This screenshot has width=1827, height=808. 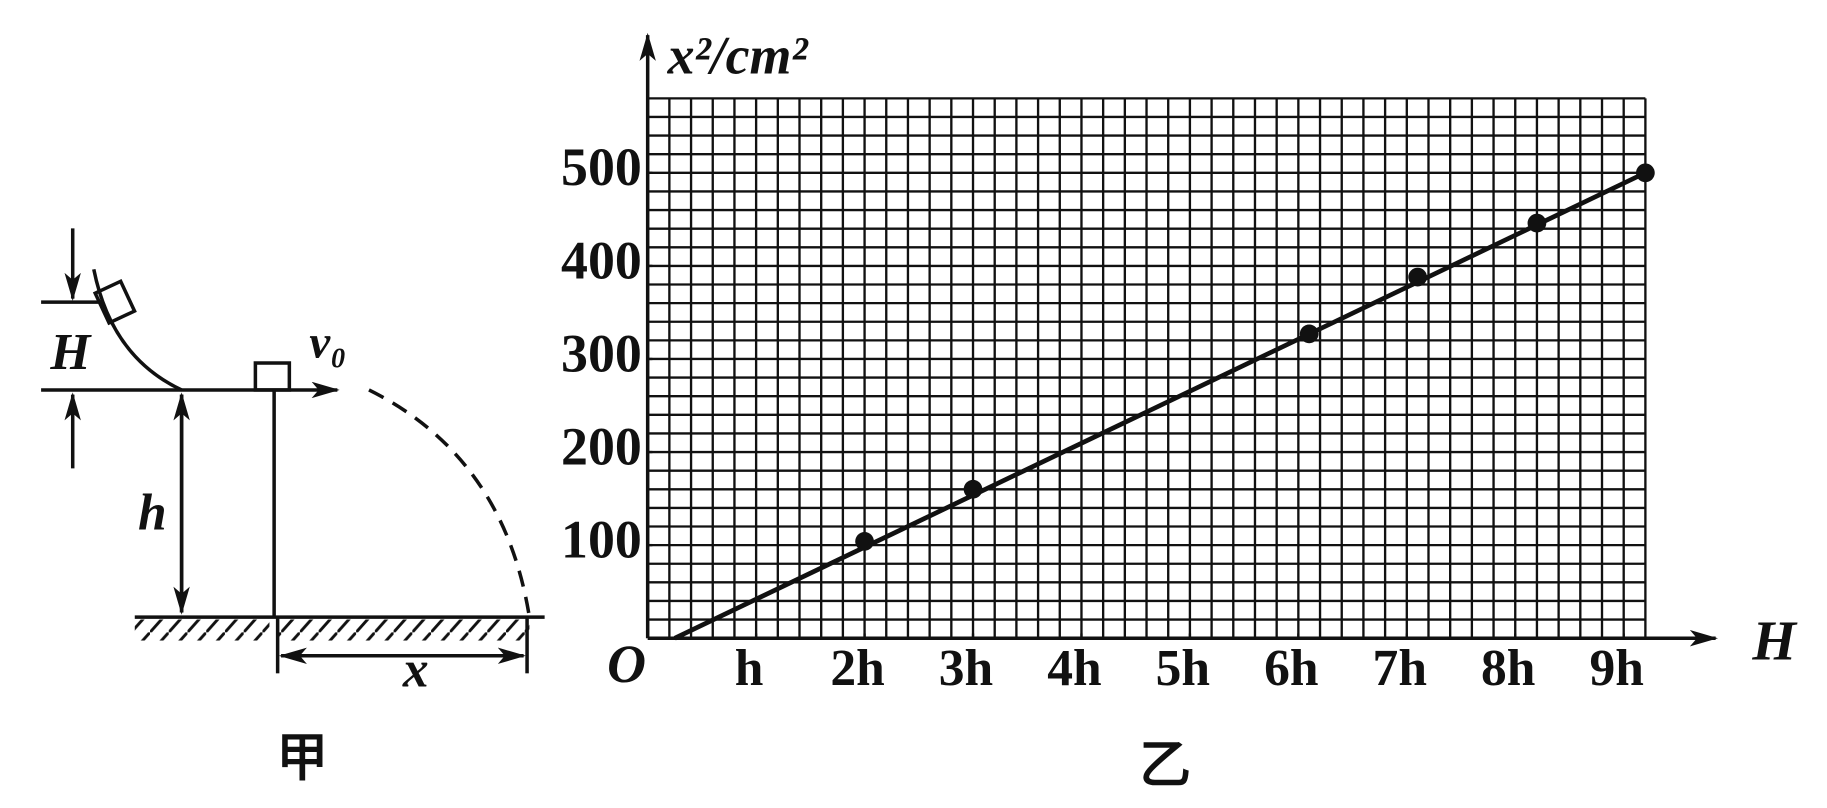 What do you see at coordinates (601, 353) in the screenshot?
I see `y-tick-label: 300` at bounding box center [601, 353].